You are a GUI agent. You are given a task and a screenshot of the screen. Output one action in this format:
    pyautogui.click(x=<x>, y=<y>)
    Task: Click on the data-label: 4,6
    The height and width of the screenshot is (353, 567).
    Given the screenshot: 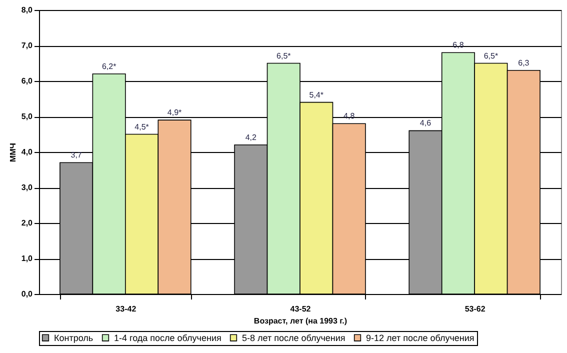 What is the action you would take?
    pyautogui.click(x=426, y=123)
    